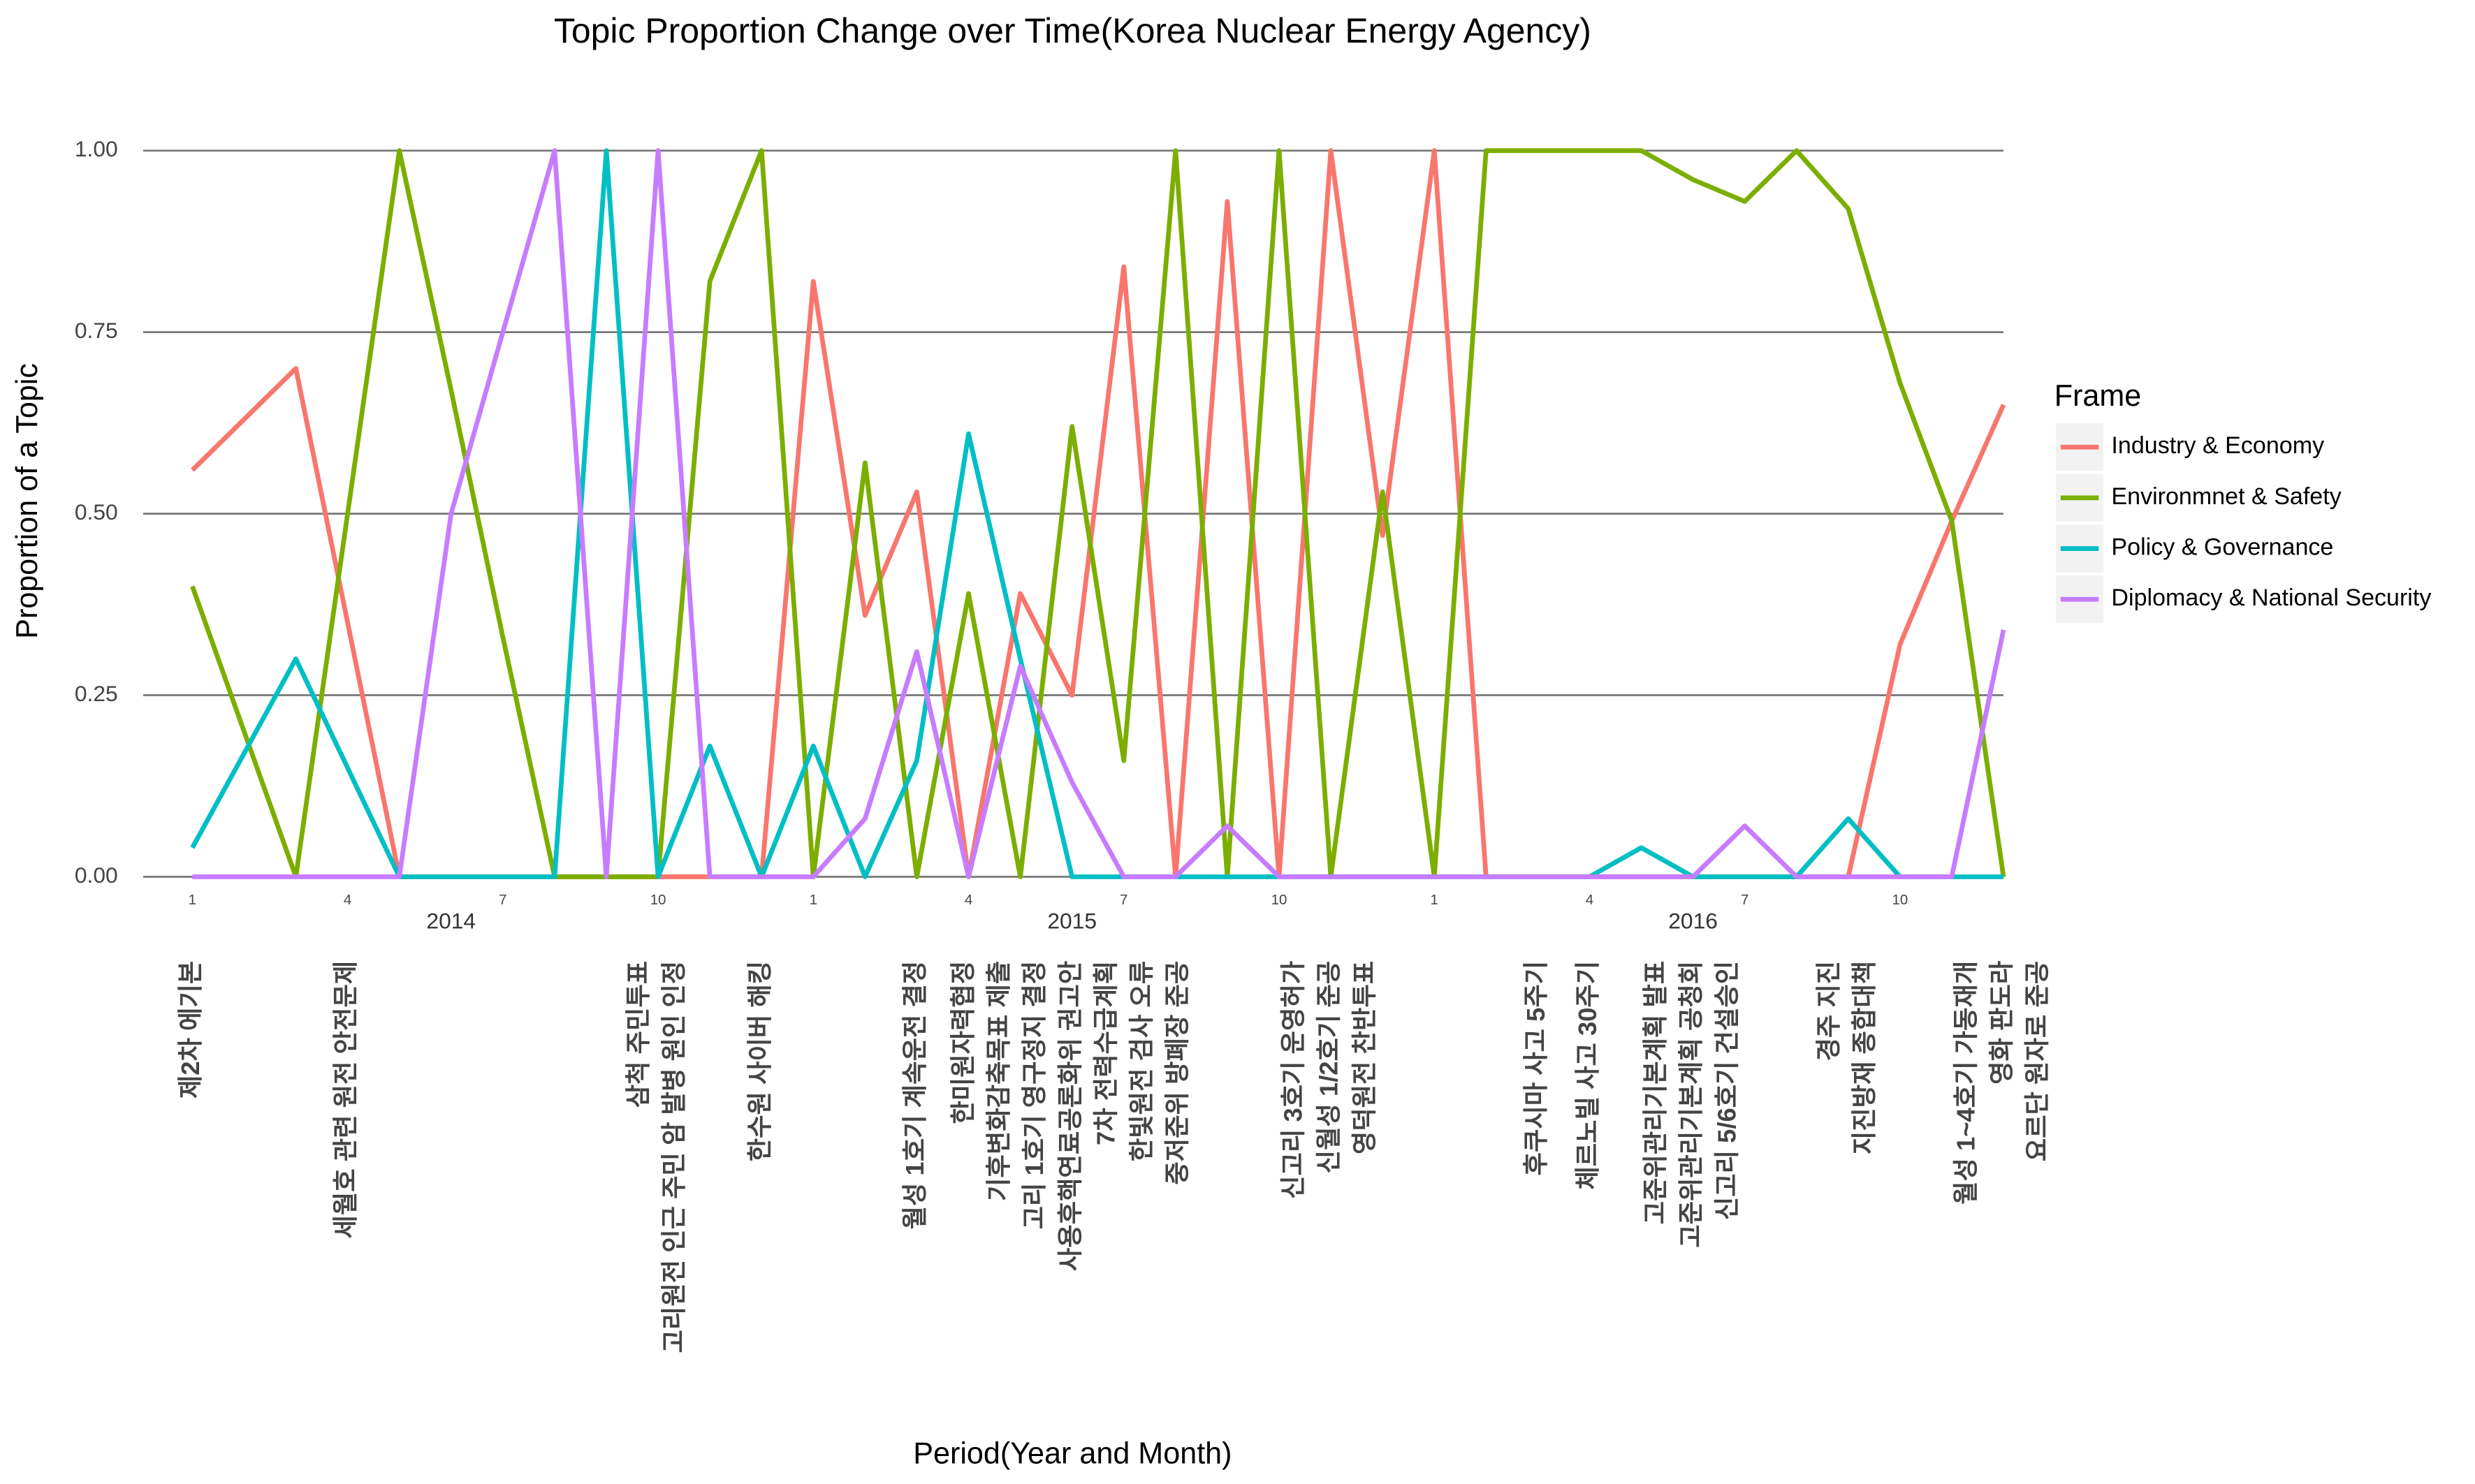  What do you see at coordinates (1691, 1104) in the screenshot?
I see `event-label: 고준위관리기본계획 공청회` at bounding box center [1691, 1104].